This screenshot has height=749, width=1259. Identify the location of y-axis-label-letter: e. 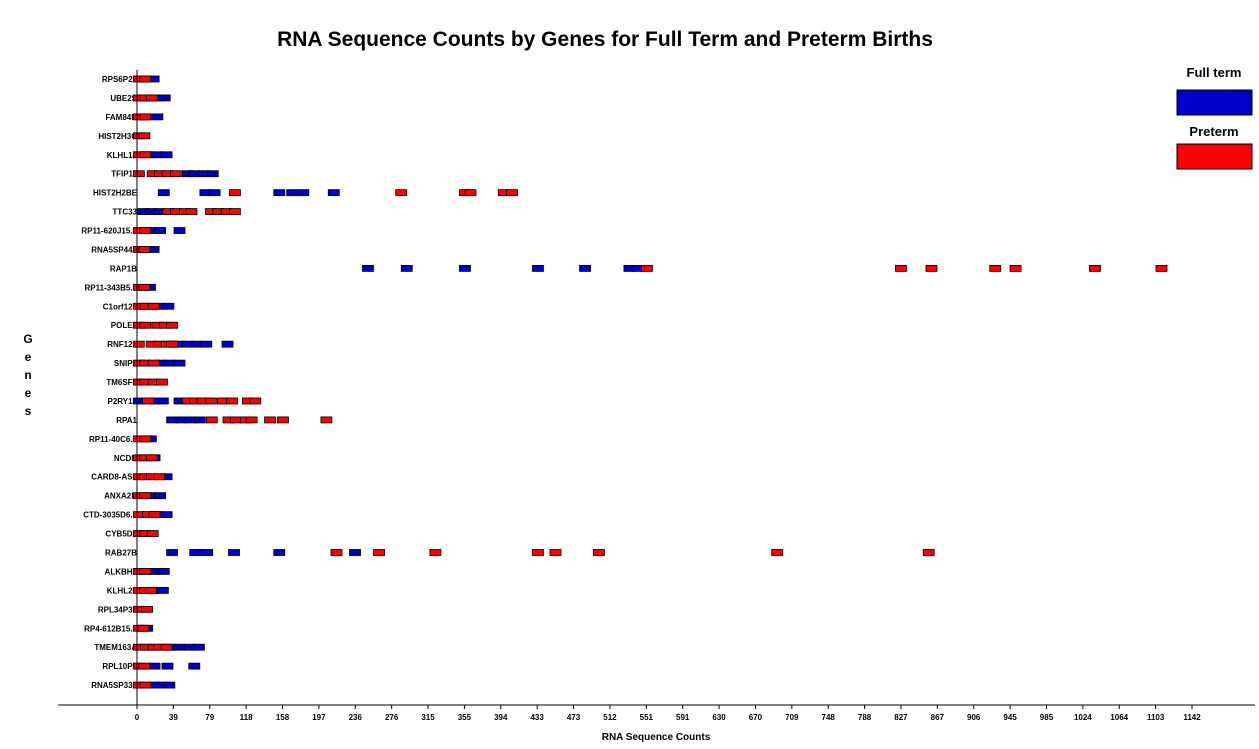
(28, 393).